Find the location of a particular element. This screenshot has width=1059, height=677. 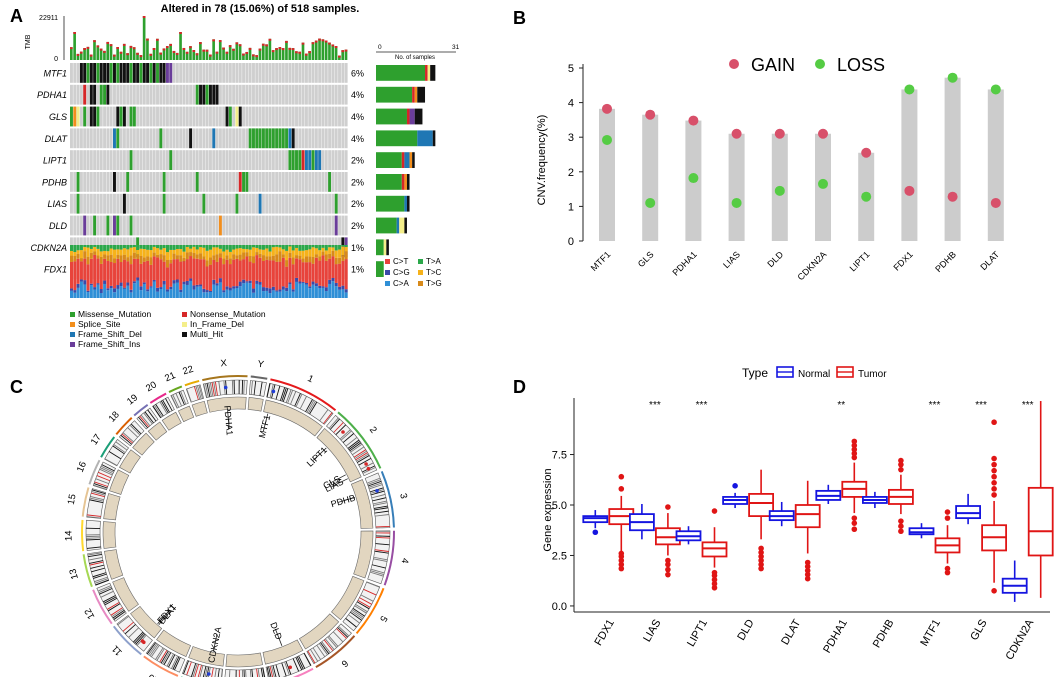

snv-legend-swatch is located at coordinates (387, 283).